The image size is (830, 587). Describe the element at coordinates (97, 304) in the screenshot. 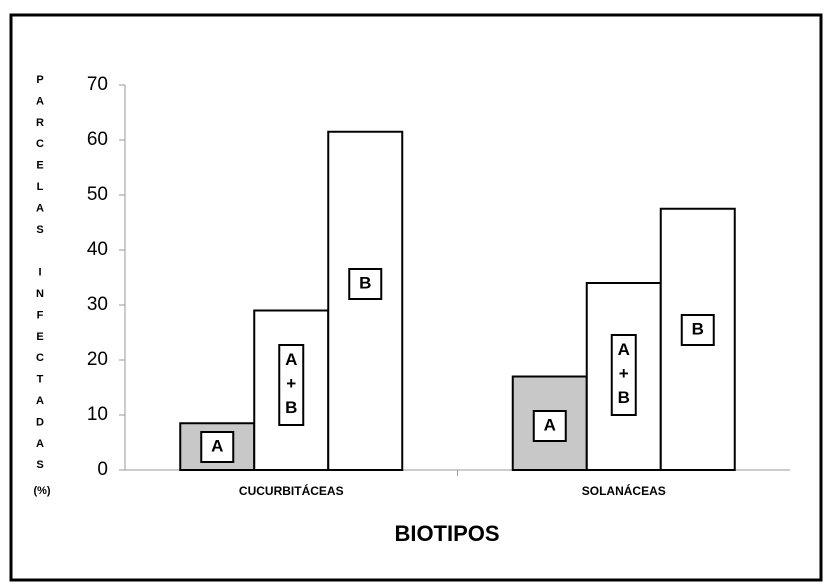

I see `y-tick-label: 30` at that location.